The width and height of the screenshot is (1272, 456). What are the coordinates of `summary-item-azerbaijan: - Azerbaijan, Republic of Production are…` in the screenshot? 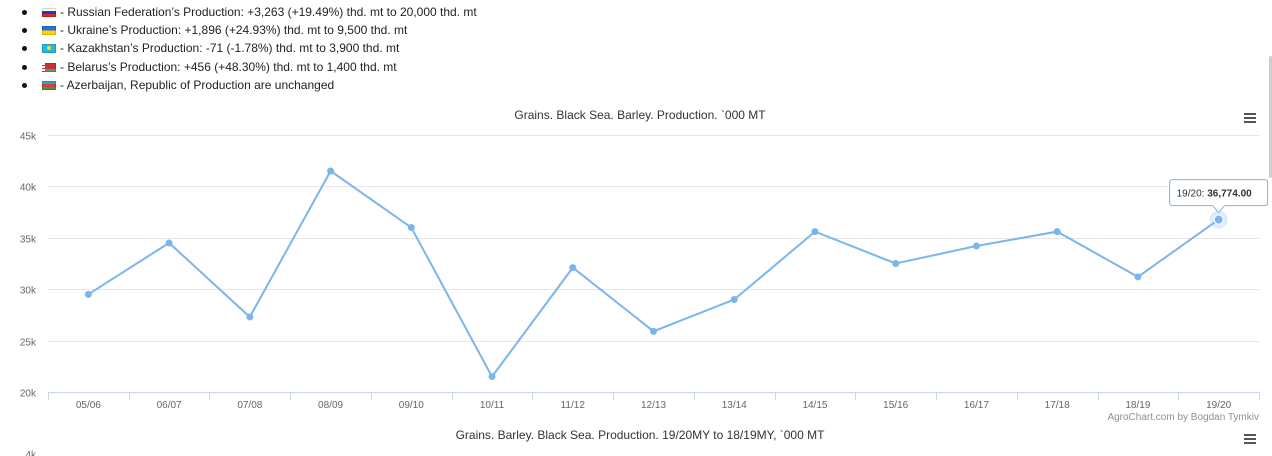 It's located at (249, 85).